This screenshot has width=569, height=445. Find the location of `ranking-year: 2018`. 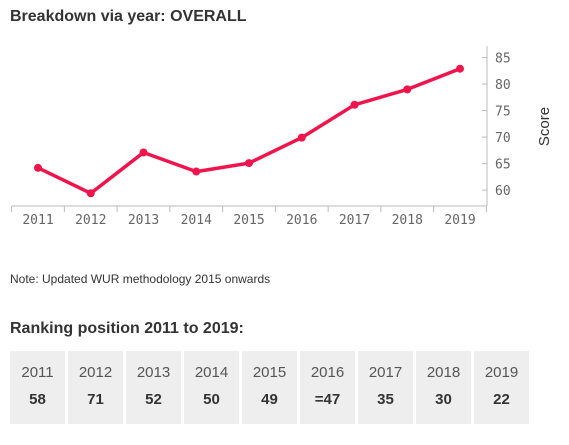

ranking-year: 2018 is located at coordinates (443, 372).